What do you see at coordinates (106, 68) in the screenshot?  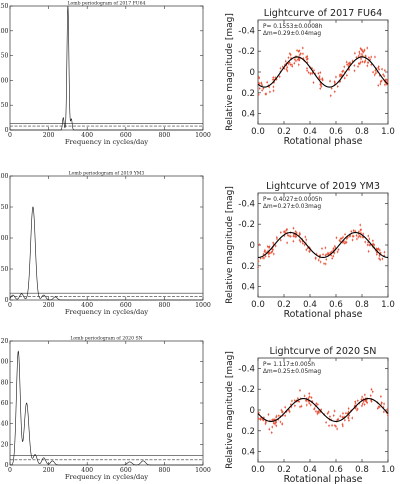 I see `p1-frame` at bounding box center [106, 68].